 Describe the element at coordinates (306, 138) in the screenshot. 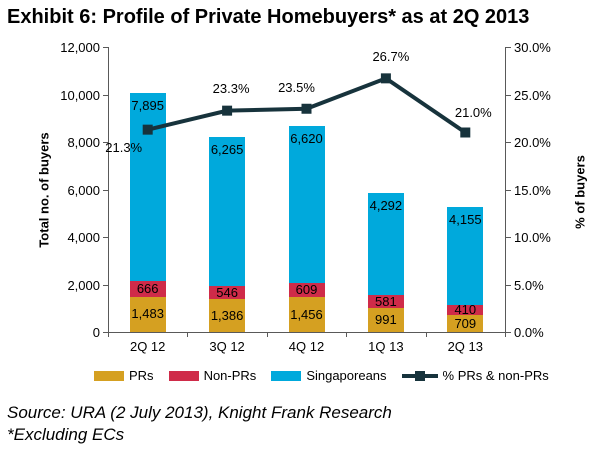

I see `bar-value-label: 6,620` at that location.